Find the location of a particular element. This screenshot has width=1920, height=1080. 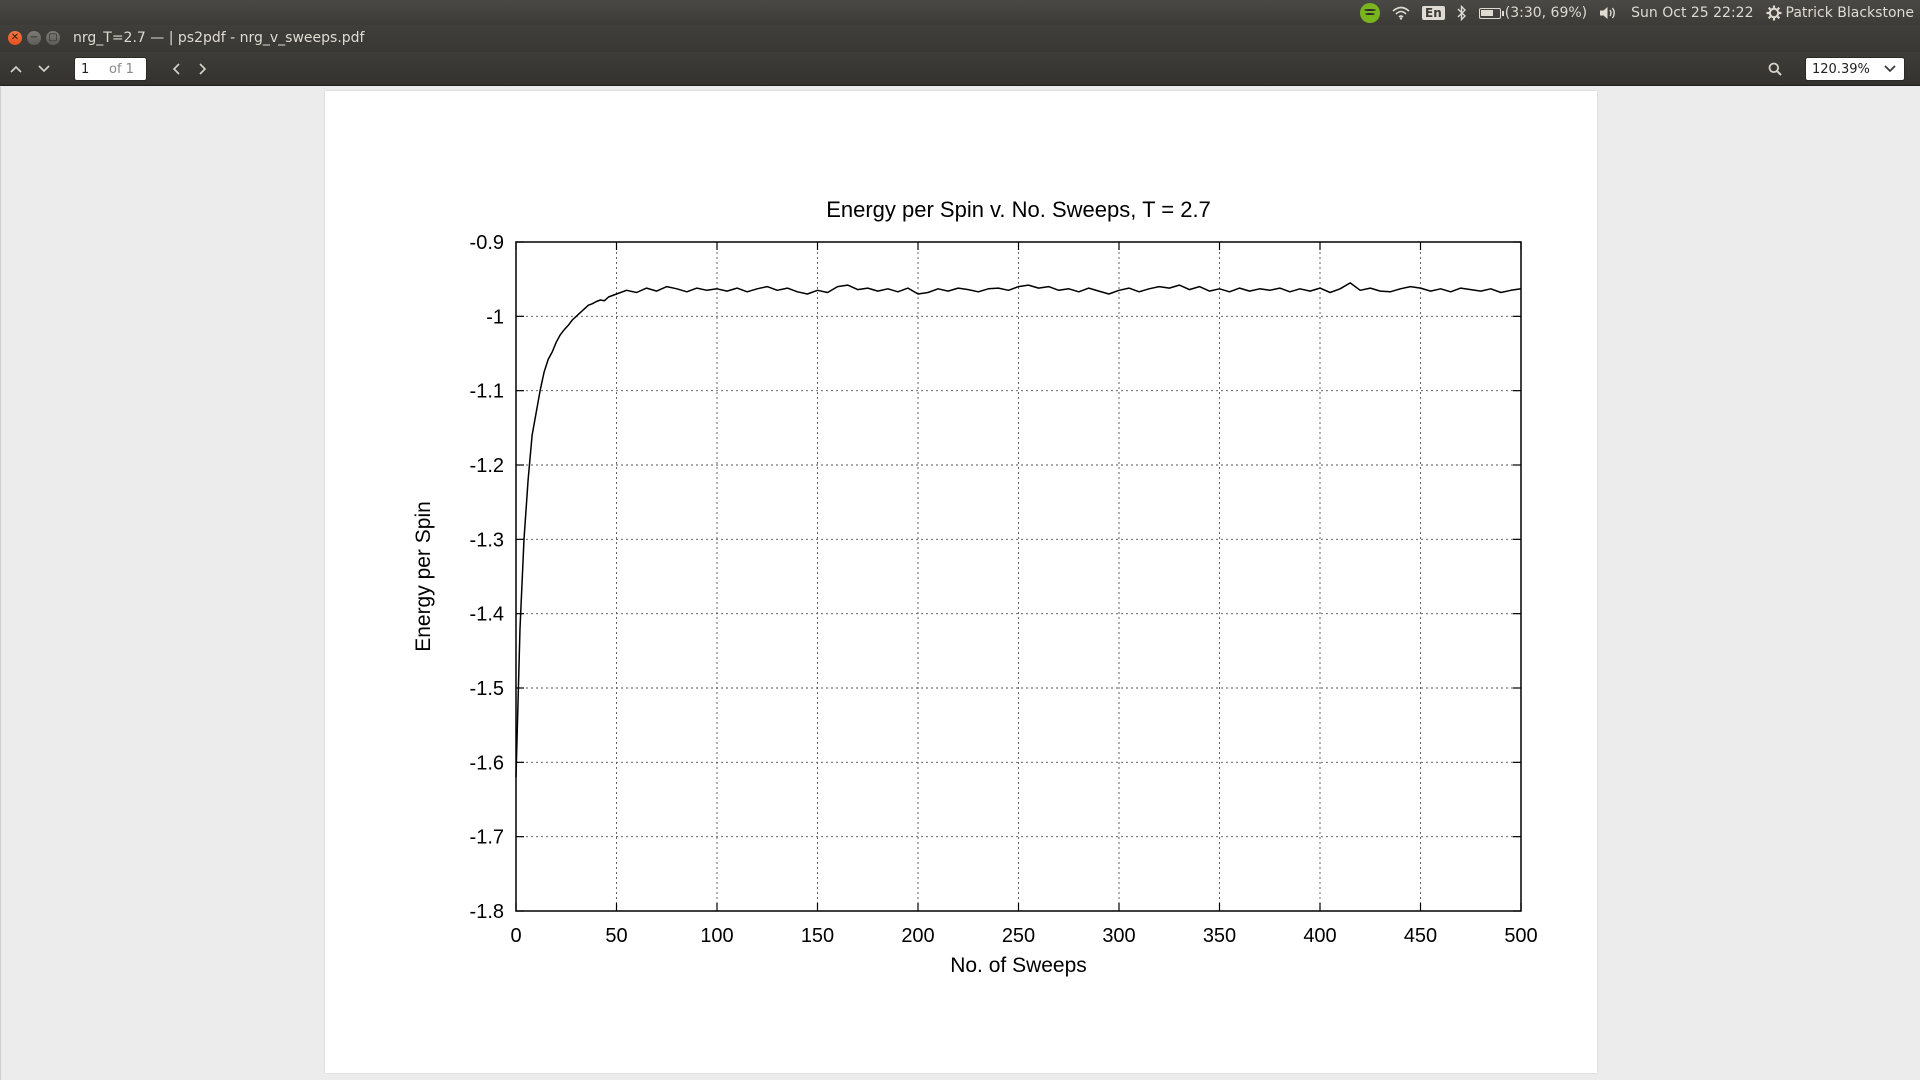

chevron-right-icon is located at coordinates (203, 69).